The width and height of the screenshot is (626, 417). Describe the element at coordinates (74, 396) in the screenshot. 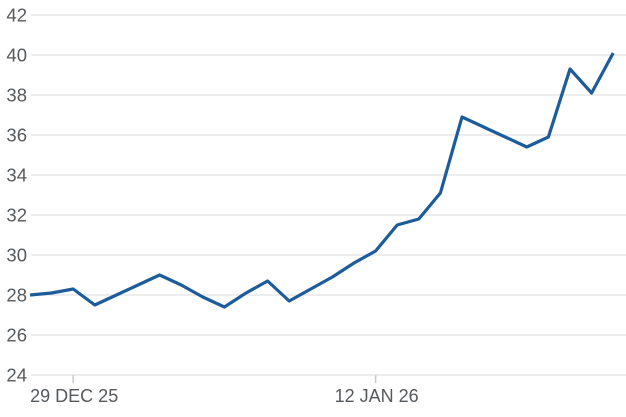

I see `x-axis-label: 29 DEC 25` at that location.